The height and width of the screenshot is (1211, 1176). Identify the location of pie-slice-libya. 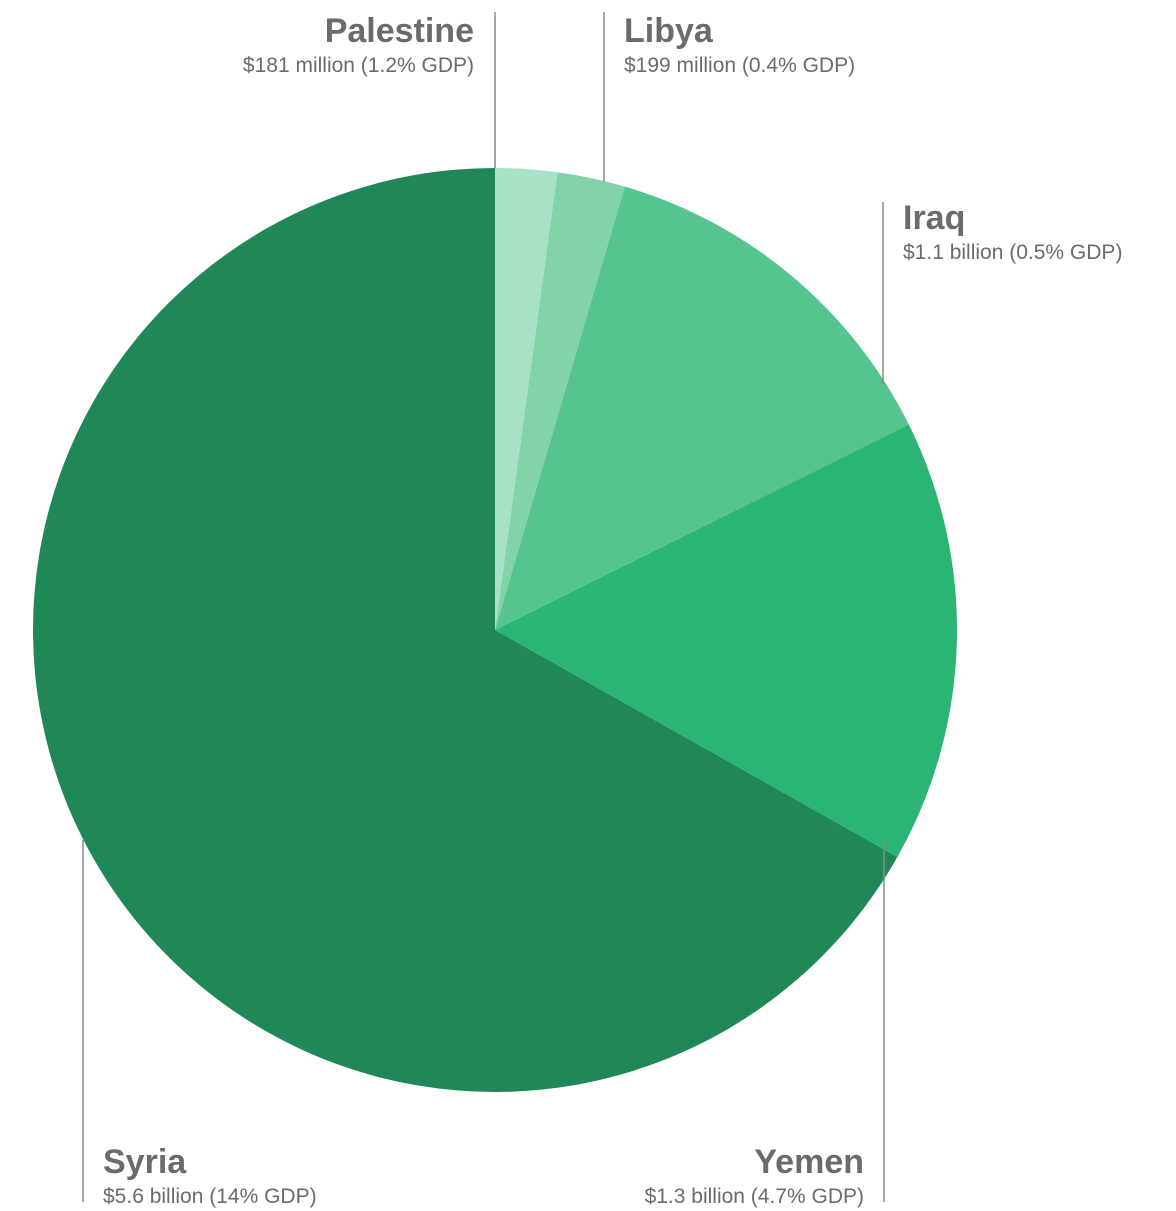
(560, 401).